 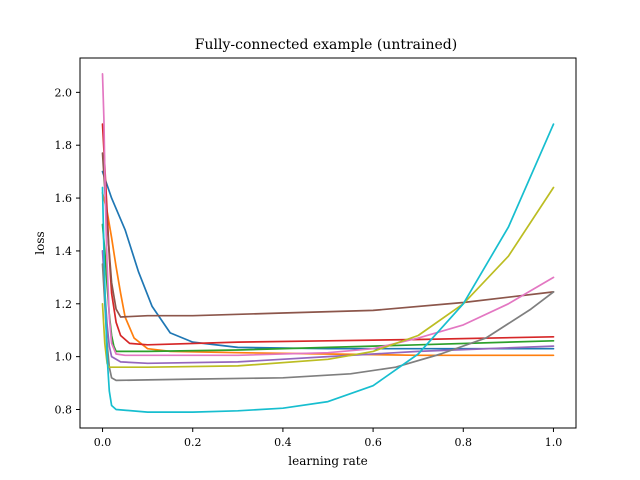 What do you see at coordinates (327, 461) in the screenshot?
I see `x-axis-label: learning rate` at bounding box center [327, 461].